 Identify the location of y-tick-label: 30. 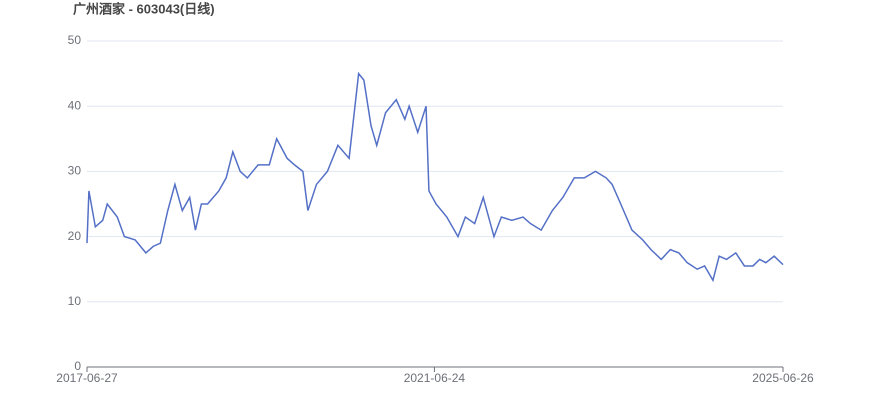
(75, 171).